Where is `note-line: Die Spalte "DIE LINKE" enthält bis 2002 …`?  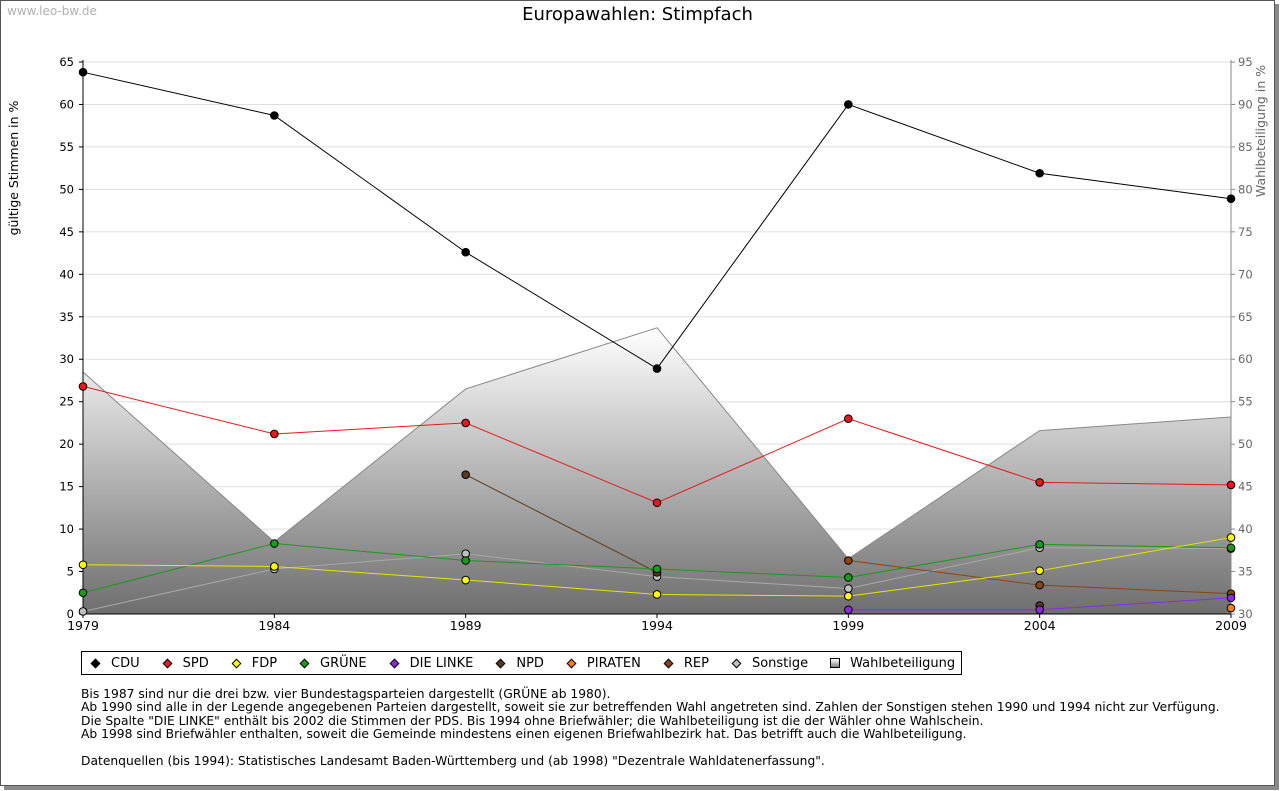
note-line: Die Spalte "DIE LINKE" enthält bis 2002 … is located at coordinates (532, 720).